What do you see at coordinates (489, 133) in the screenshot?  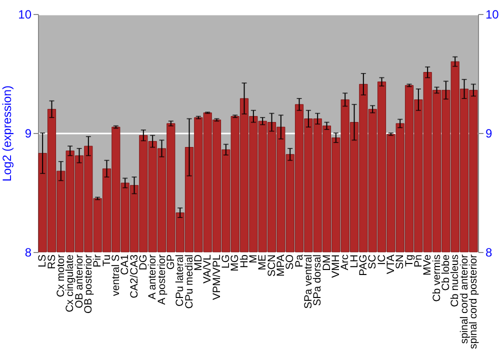 I see `y2-tick-label: 9` at bounding box center [489, 133].